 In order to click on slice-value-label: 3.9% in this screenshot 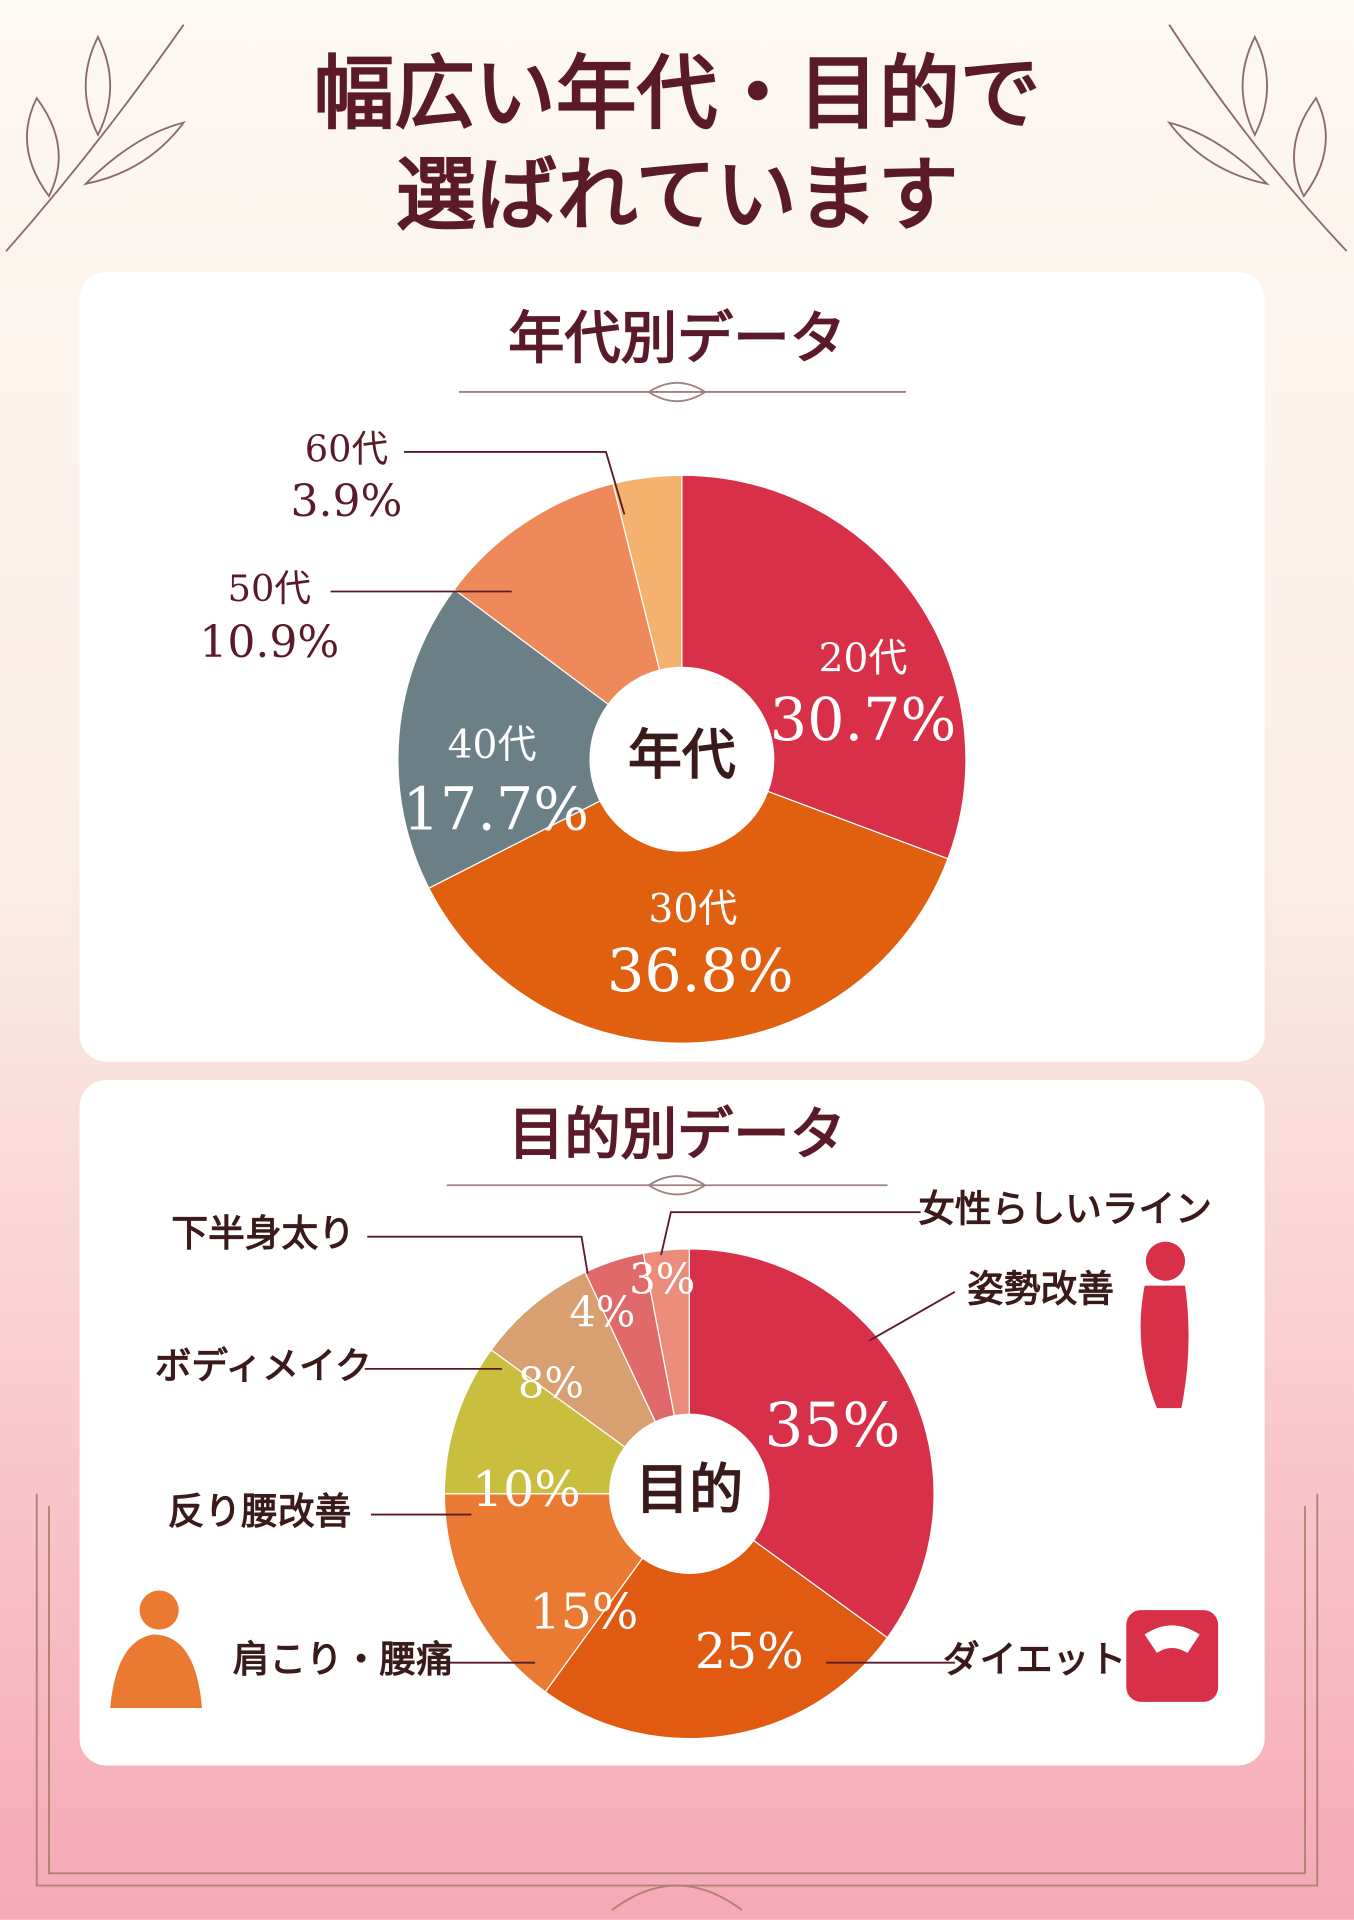, I will do `click(346, 501)`.